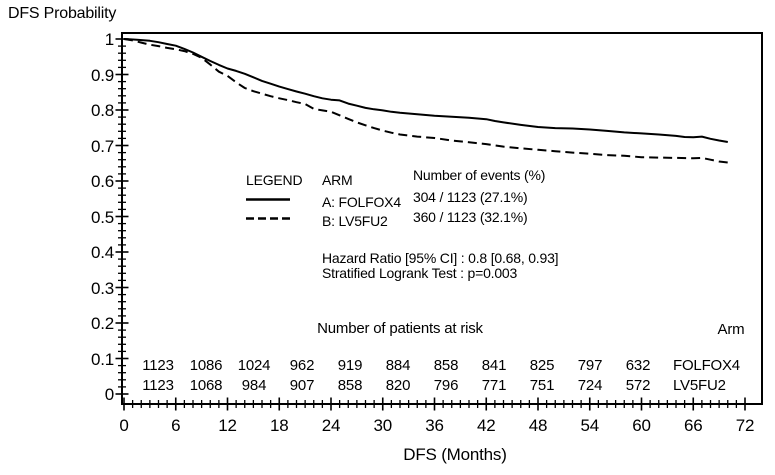  Describe the element at coordinates (102, 110) in the screenshot. I see `y-tick-label: 0.8` at that location.